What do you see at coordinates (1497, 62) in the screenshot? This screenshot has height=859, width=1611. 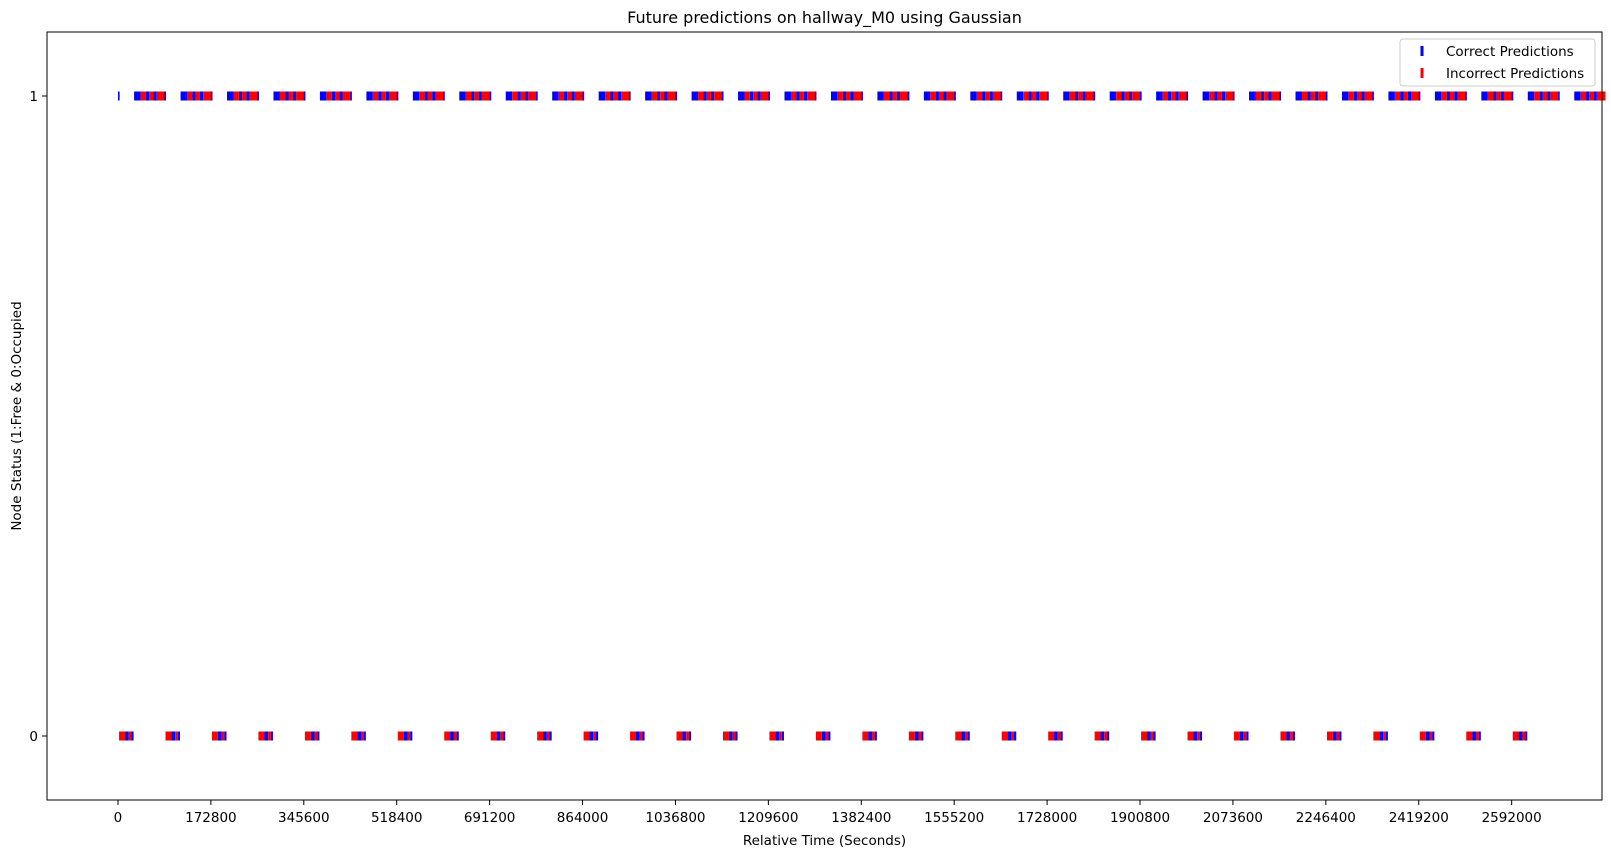 I see `legend-box` at bounding box center [1497, 62].